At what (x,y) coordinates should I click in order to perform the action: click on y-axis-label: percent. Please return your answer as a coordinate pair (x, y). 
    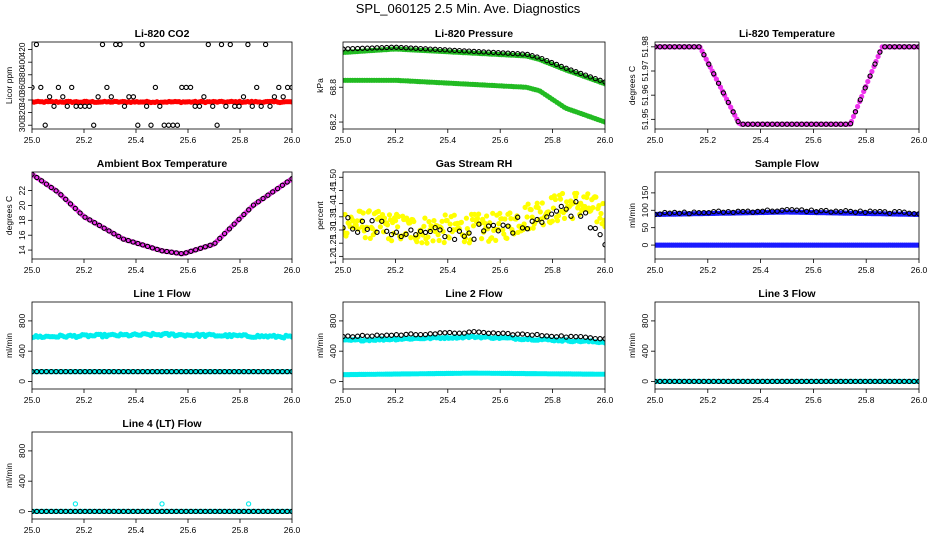
    Looking at the image, I should click on (320, 215).